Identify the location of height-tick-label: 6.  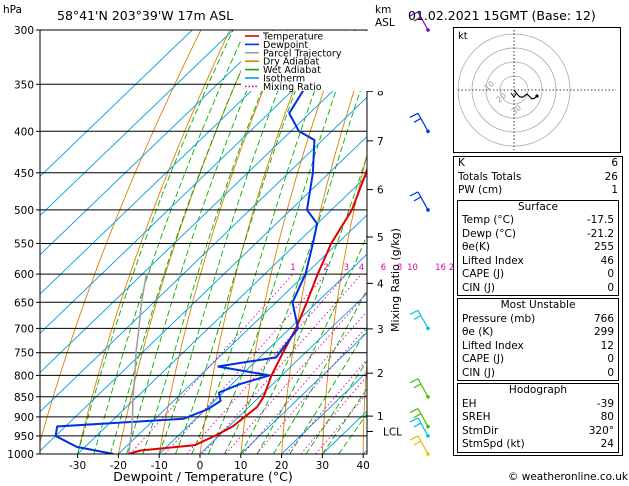
(380, 191).